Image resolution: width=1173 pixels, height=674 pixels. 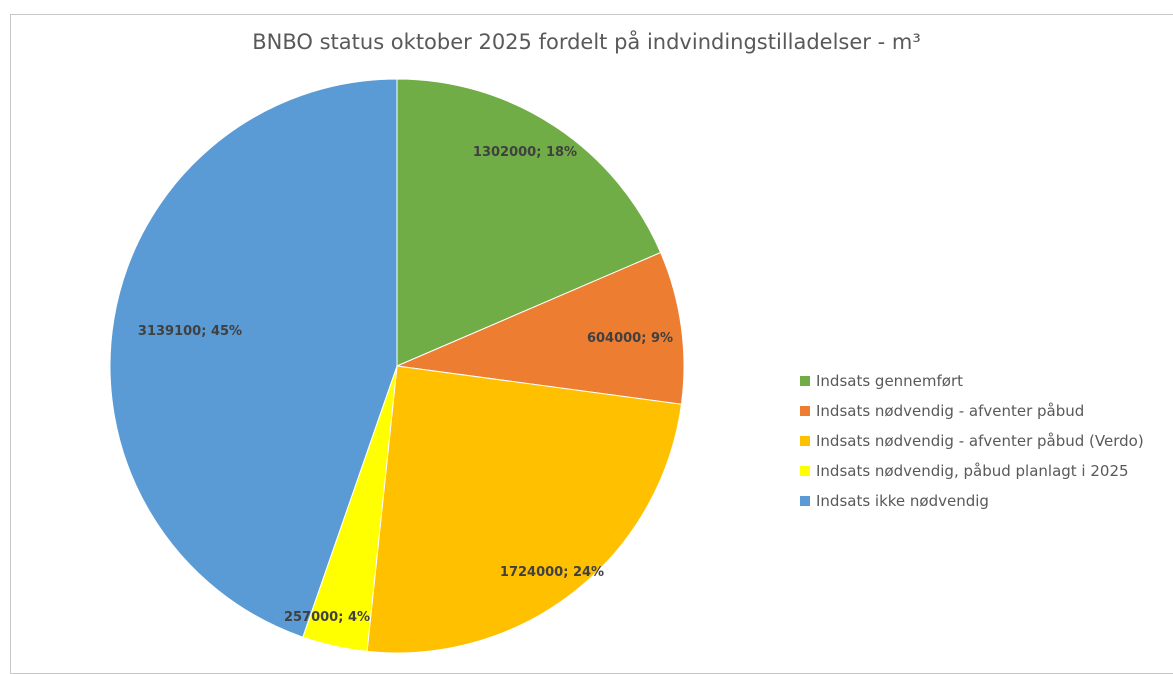 I want to click on legend-item: Indsats nødvendig, påbud planlagt i 2025, so click(x=972, y=471).